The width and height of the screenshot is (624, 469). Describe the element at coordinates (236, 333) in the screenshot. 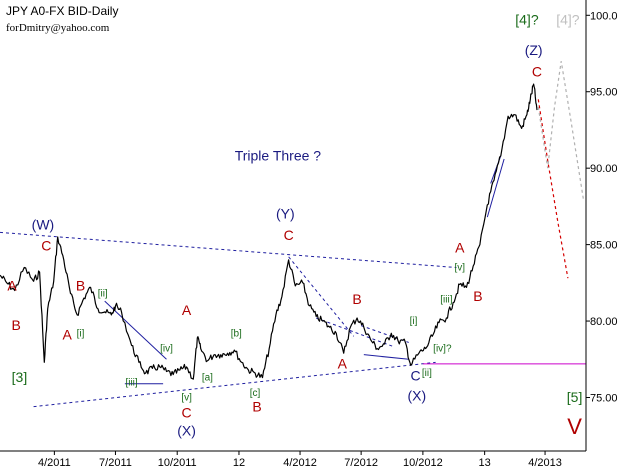

I see `wave-label: [b]` at that location.